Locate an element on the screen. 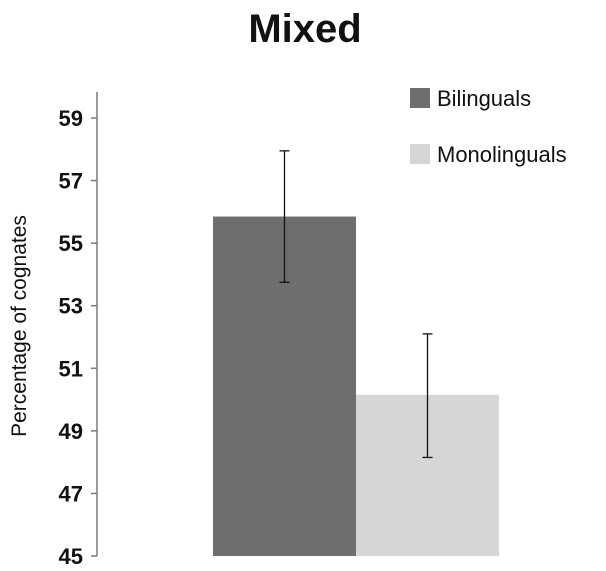  legend-item-monolinguals: Monolinguals is located at coordinates (488, 154).